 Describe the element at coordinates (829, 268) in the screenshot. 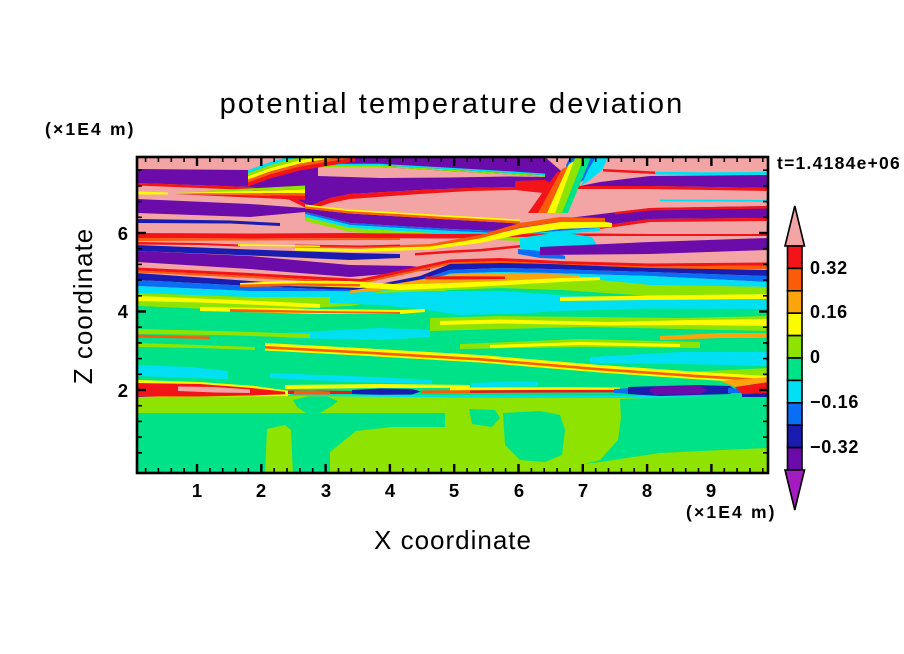

I see `svg-text: 0.32` at that location.